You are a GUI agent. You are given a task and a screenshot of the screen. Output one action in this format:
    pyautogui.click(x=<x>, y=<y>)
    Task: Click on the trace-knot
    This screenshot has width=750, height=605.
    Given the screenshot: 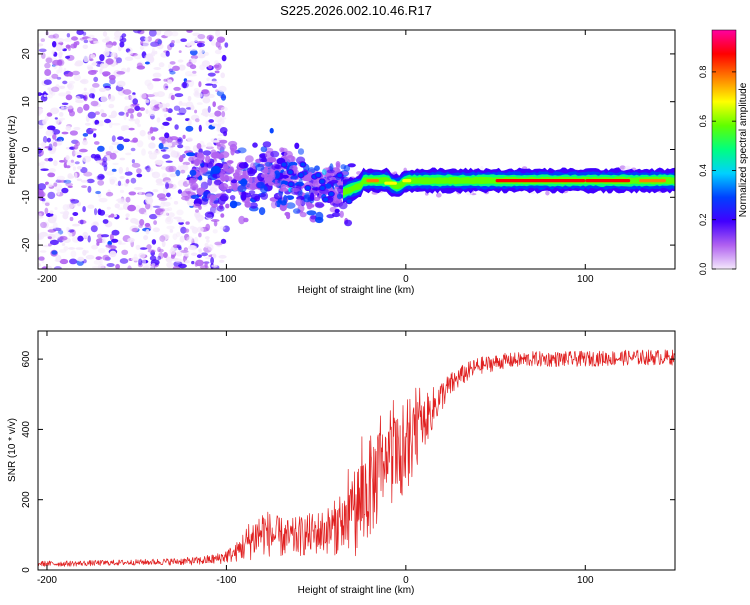 What is the action you would take?
    pyautogui.click(x=291, y=184)
    